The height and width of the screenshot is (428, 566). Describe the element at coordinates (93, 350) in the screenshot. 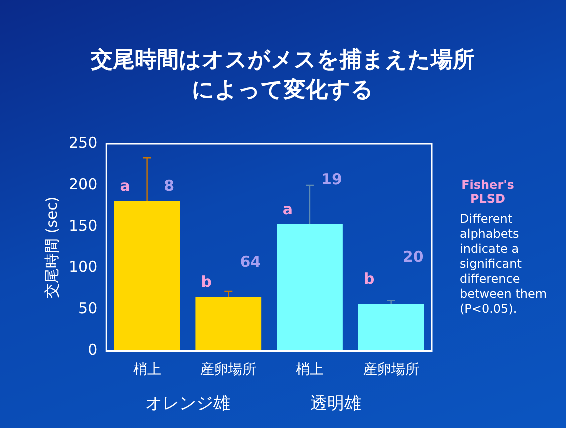

I see `y-tick-label: 0` at that location.